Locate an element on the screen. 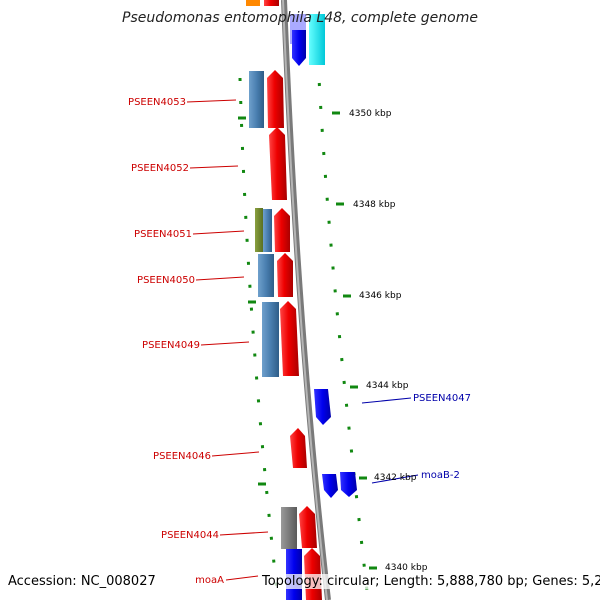  gene-label-pseen4050: PSEEN4050 is located at coordinates (166, 280).